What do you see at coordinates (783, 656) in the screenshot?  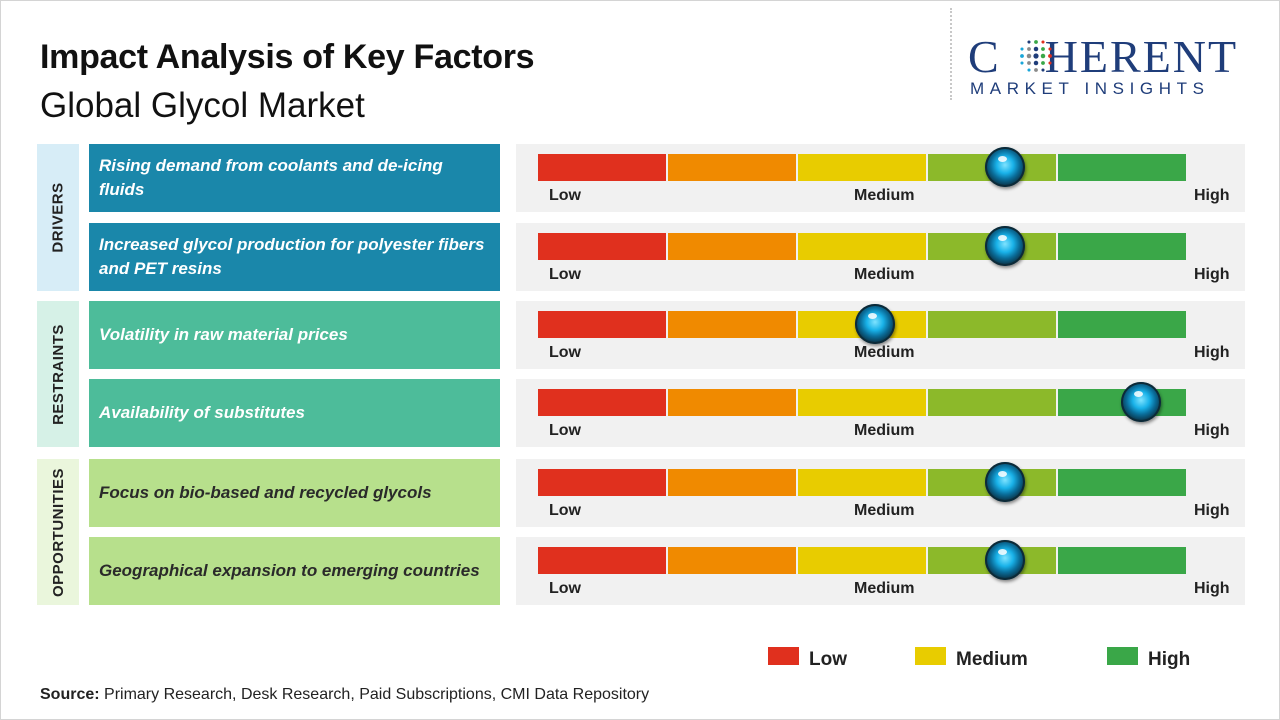 I see `legend-swatch-low` at bounding box center [783, 656].